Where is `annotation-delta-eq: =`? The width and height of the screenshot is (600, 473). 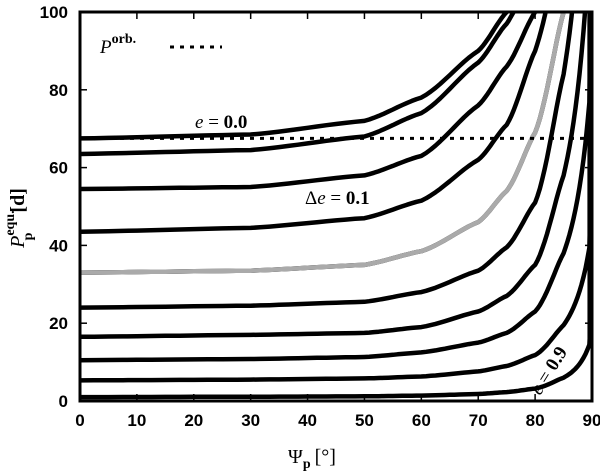
annotation-delta-eq: = is located at coordinates (336, 198).